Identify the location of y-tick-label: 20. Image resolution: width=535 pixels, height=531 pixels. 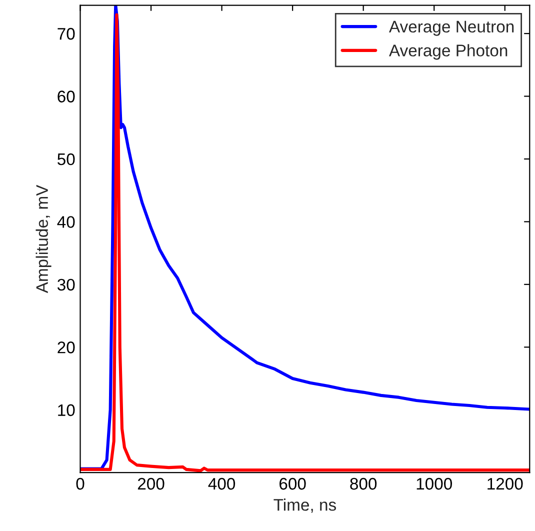
(66, 348).